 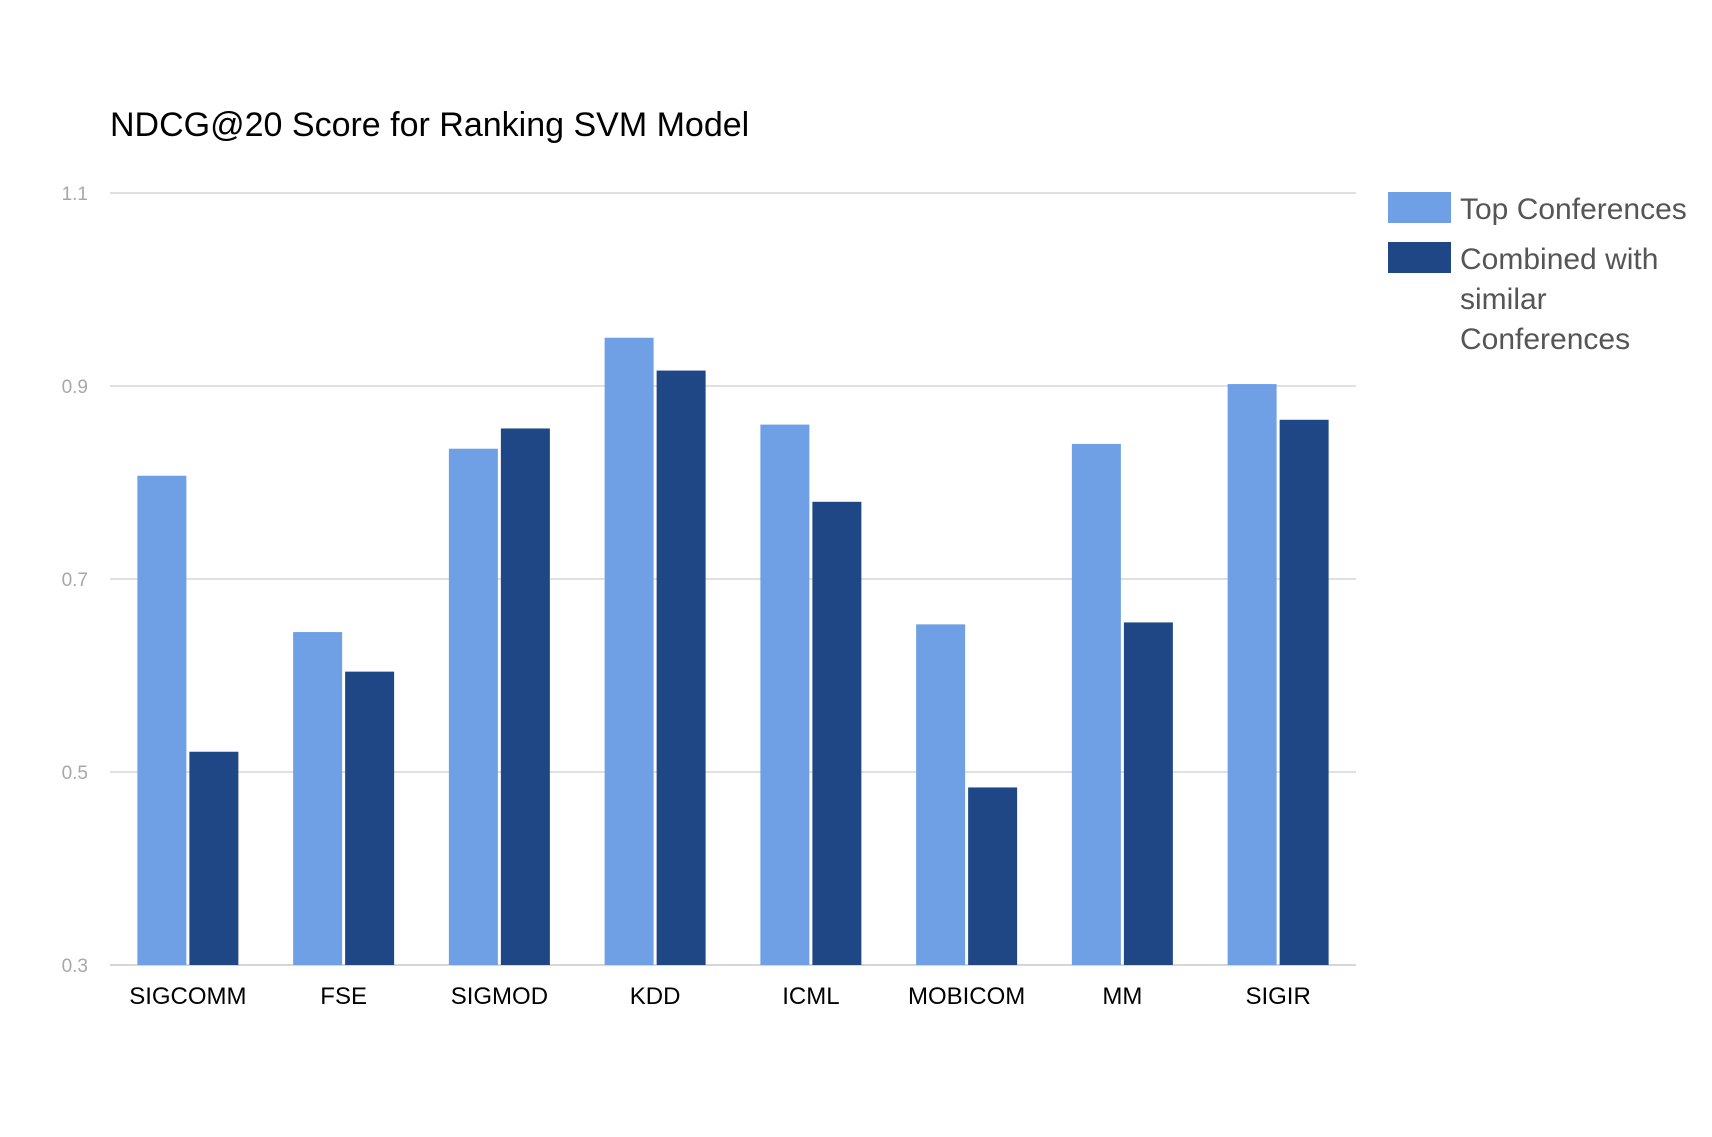 What do you see at coordinates (1573, 209) in the screenshot?
I see `legend-label-series-1: Top Conferences` at bounding box center [1573, 209].